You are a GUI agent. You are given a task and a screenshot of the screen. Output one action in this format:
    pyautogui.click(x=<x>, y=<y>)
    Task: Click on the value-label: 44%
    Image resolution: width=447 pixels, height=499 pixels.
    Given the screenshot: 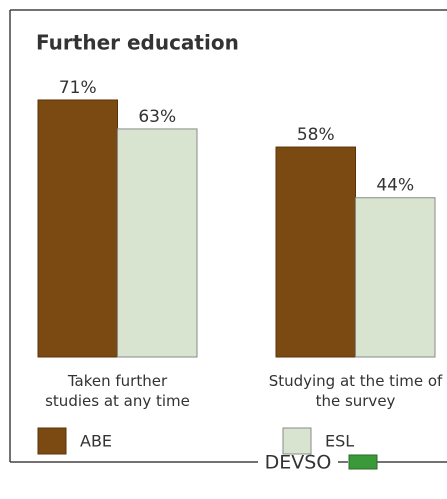 What is the action you would take?
    pyautogui.click(x=395, y=186)
    